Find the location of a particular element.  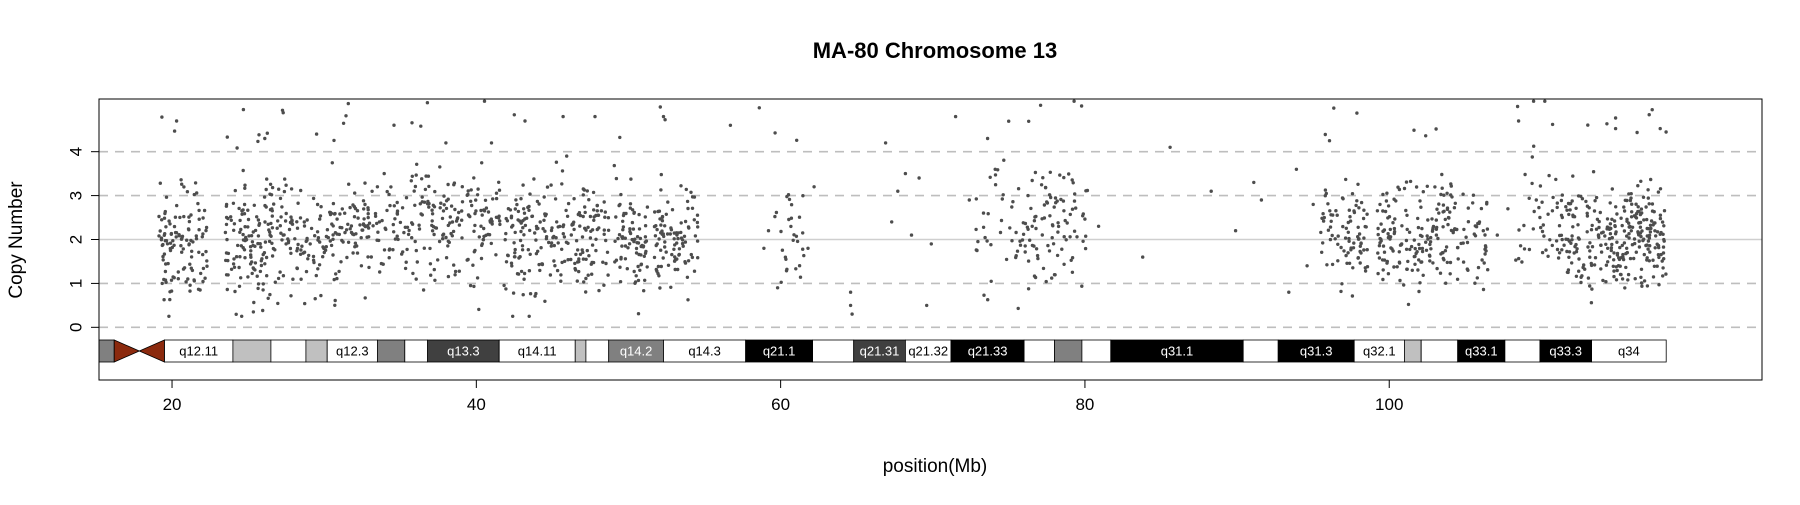

ideogram-band is located at coordinates (1260, 351).